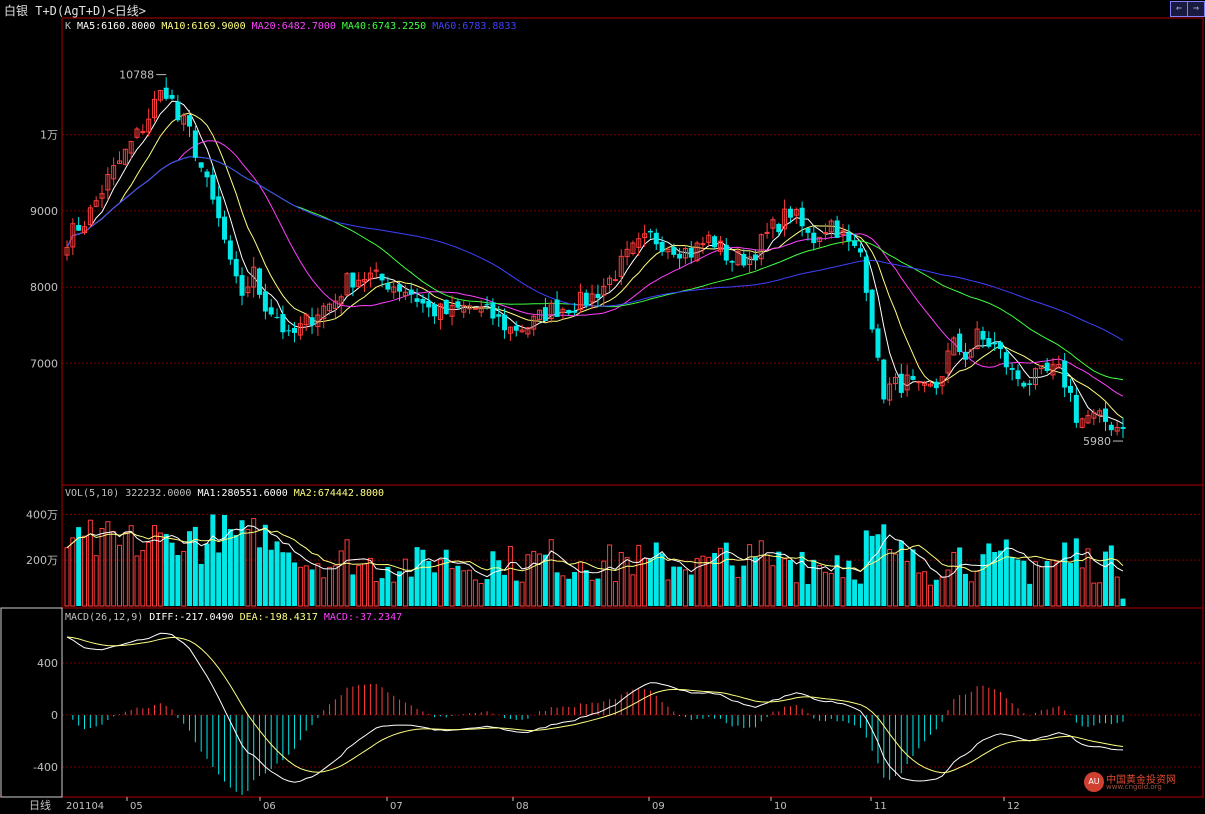  Describe the element at coordinates (42, 514) in the screenshot. I see `volume-tick-label: 400万` at that location.